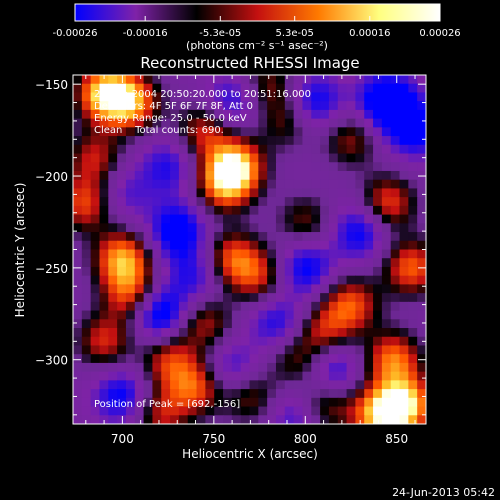  What do you see at coordinates (173, 106) in the screenshot?
I see `annotation-detectors: Detectors: 4F 5F 6F 7F 8F, Att 0` at bounding box center [173, 106].